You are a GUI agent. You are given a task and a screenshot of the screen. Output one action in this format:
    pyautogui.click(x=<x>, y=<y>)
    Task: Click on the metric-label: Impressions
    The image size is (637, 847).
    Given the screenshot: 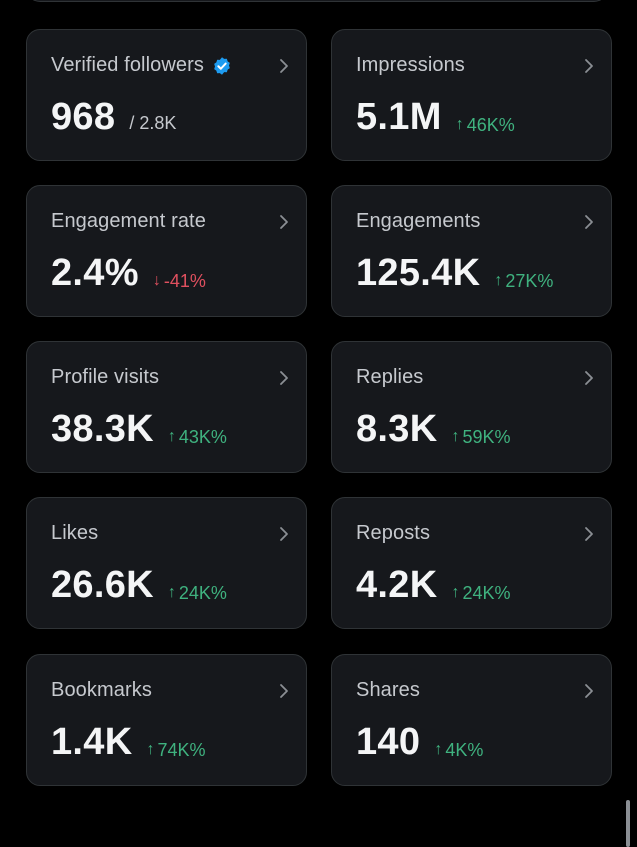 What is the action you would take?
    pyautogui.click(x=410, y=65)
    